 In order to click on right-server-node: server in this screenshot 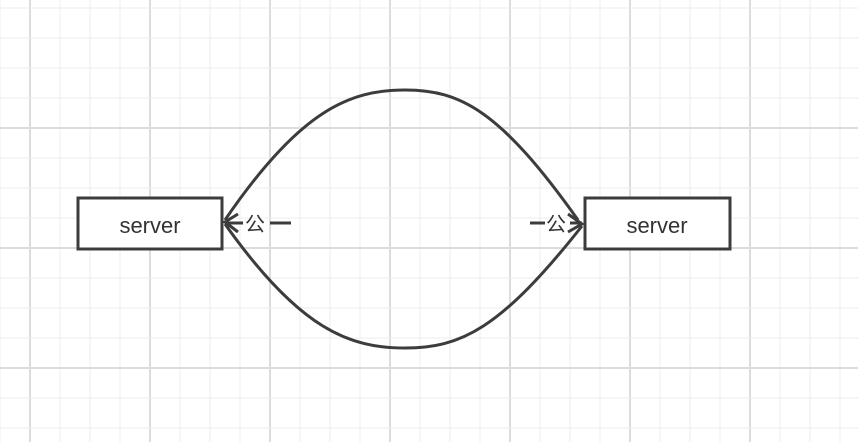, I will do `click(657, 223)`.